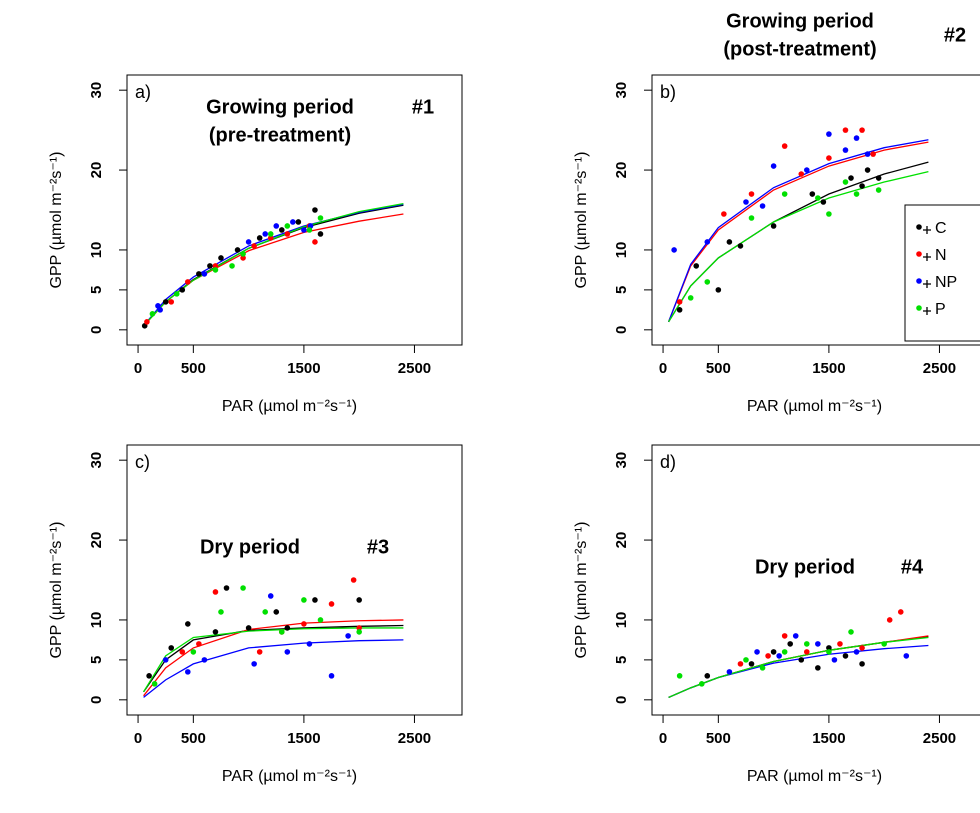 The height and width of the screenshot is (813, 980). What do you see at coordinates (955, 35) in the screenshot?
I see `panel-annotation: #2` at bounding box center [955, 35].